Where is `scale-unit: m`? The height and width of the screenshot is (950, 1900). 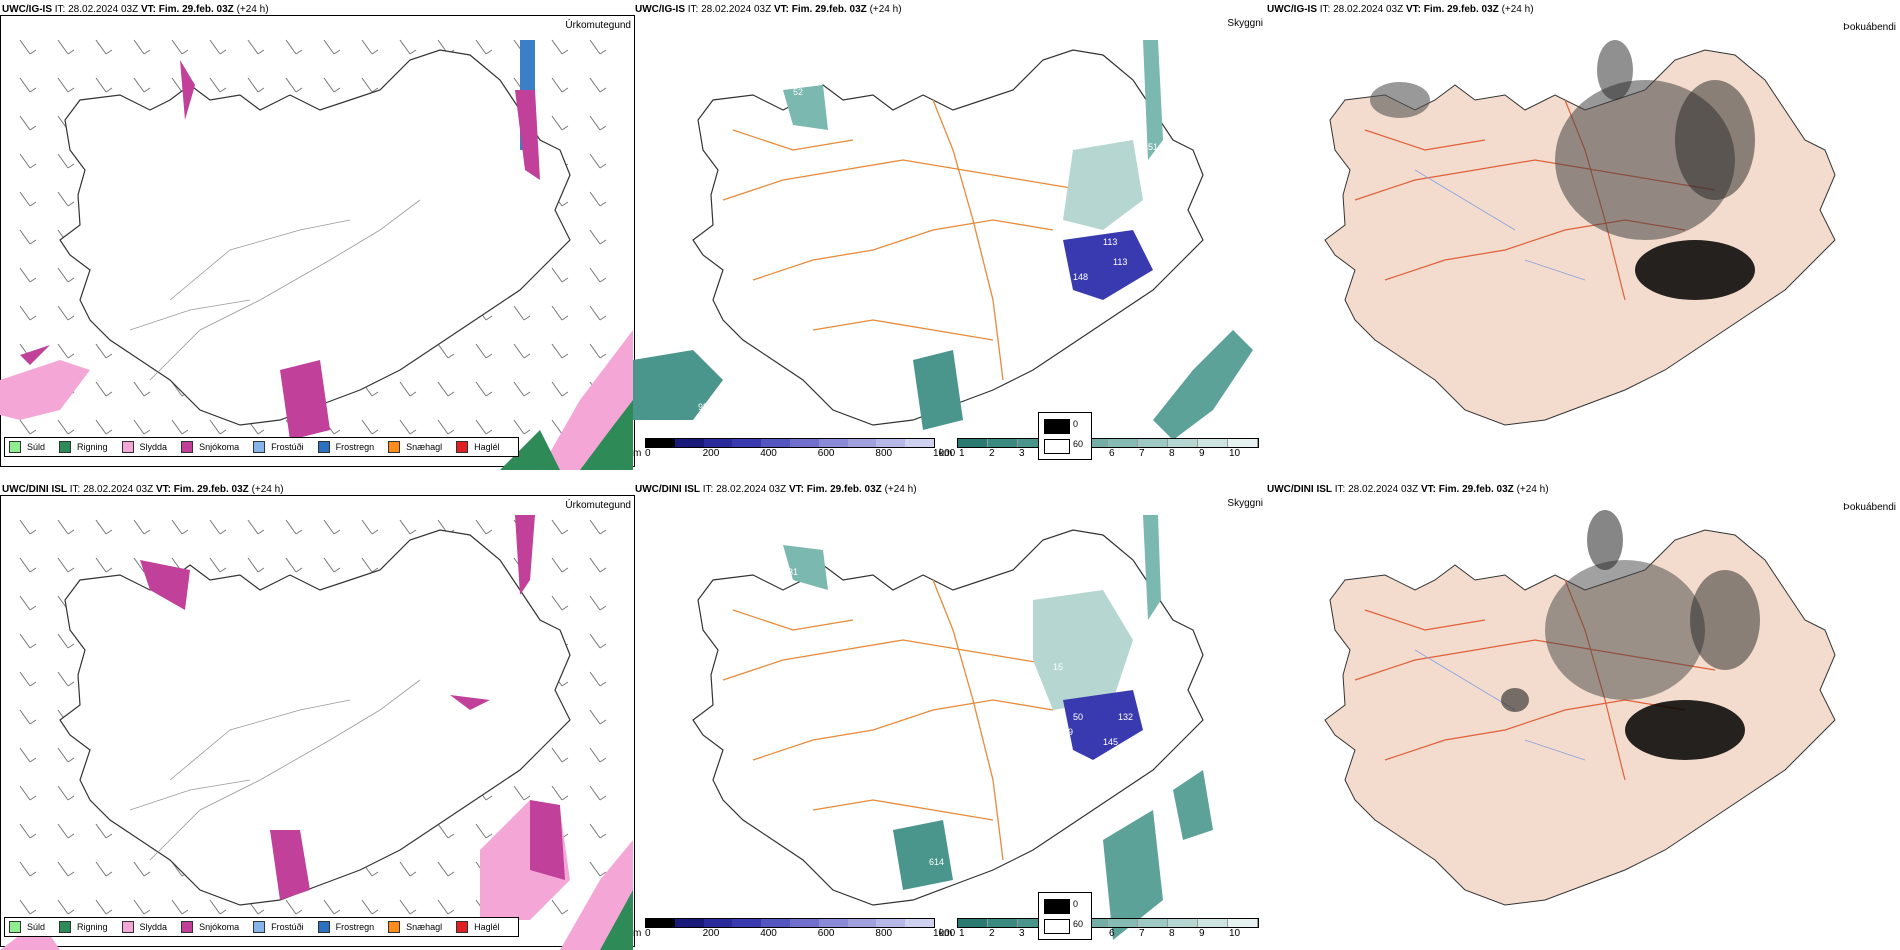
scale-unit: m is located at coordinates (637, 453).